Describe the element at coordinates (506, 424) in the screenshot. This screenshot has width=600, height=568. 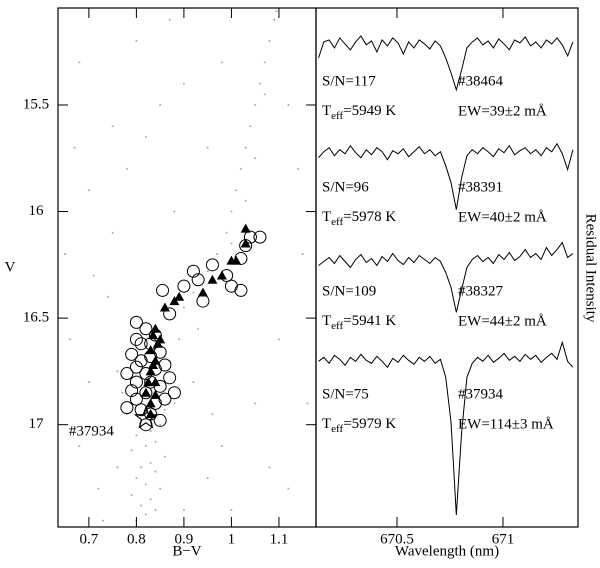
I see `ew-label: EW=114±3 mÅ` at that location.